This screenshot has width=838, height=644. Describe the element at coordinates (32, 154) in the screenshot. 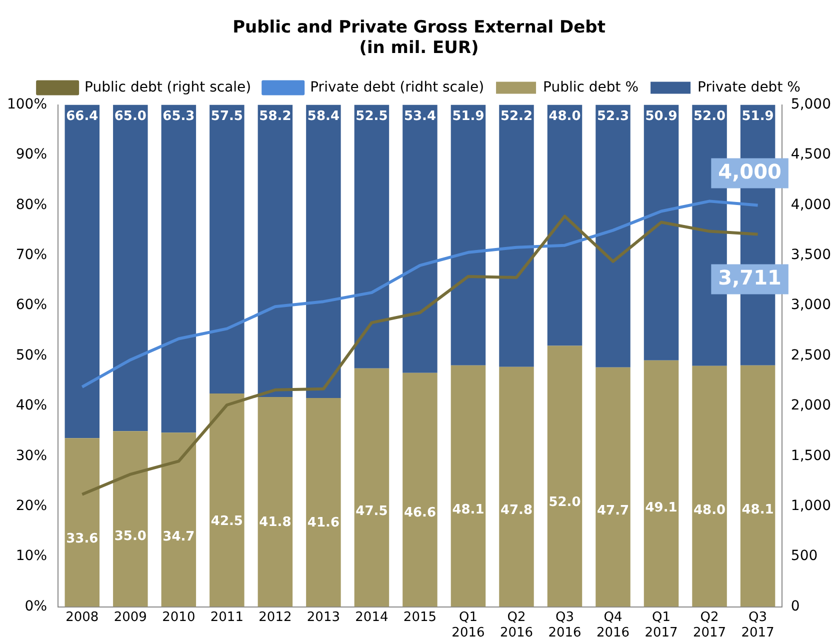

I see `y-tick-label: 90%` at that location.